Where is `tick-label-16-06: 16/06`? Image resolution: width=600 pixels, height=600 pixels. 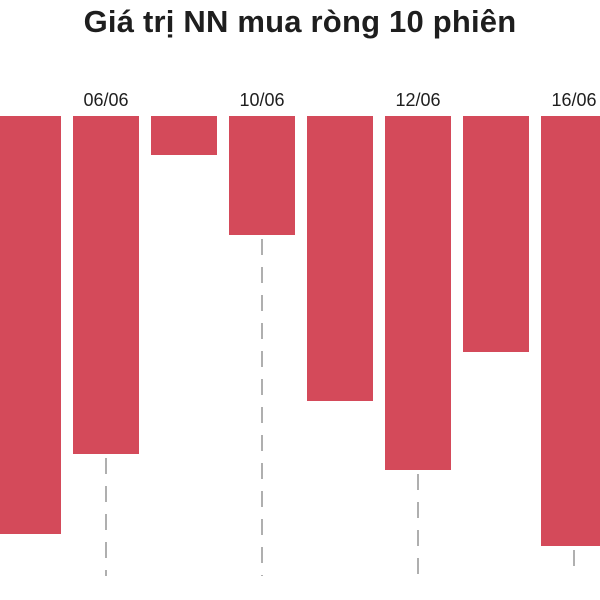
tick-label-16-06: 16/06 is located at coordinates (573, 100).